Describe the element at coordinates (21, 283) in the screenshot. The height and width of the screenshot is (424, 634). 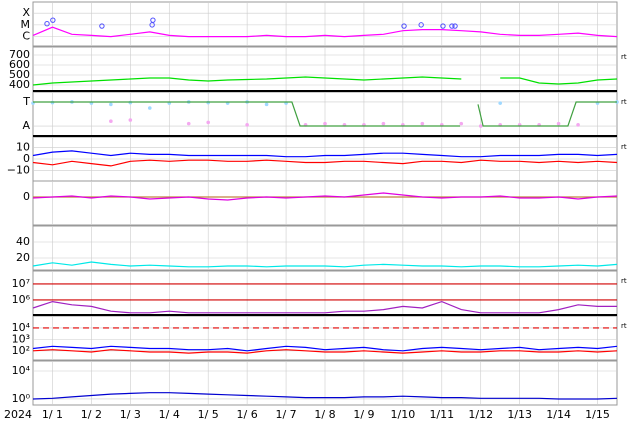
I see `y-tick-label: 10⁷` at that location.